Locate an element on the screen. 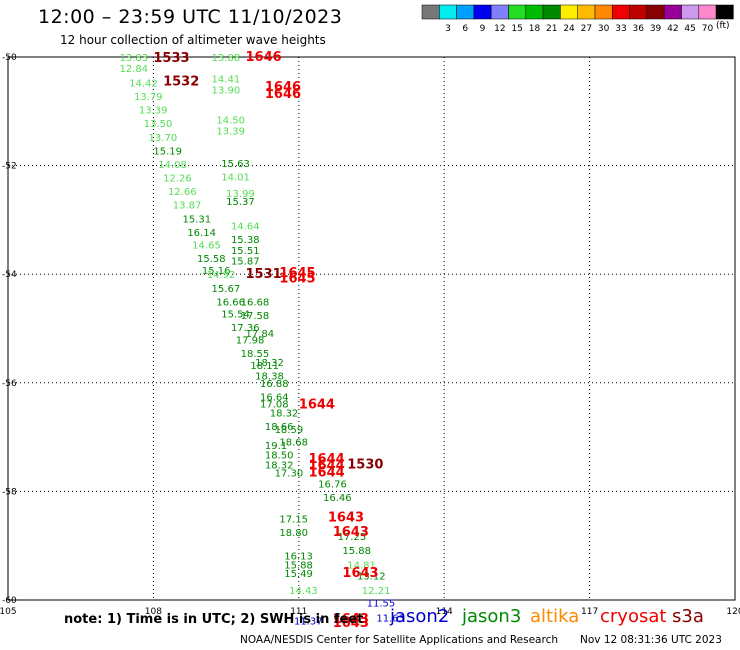 This screenshot has height=650, width=740. wave-height-label: 13.87 is located at coordinates (187, 206).